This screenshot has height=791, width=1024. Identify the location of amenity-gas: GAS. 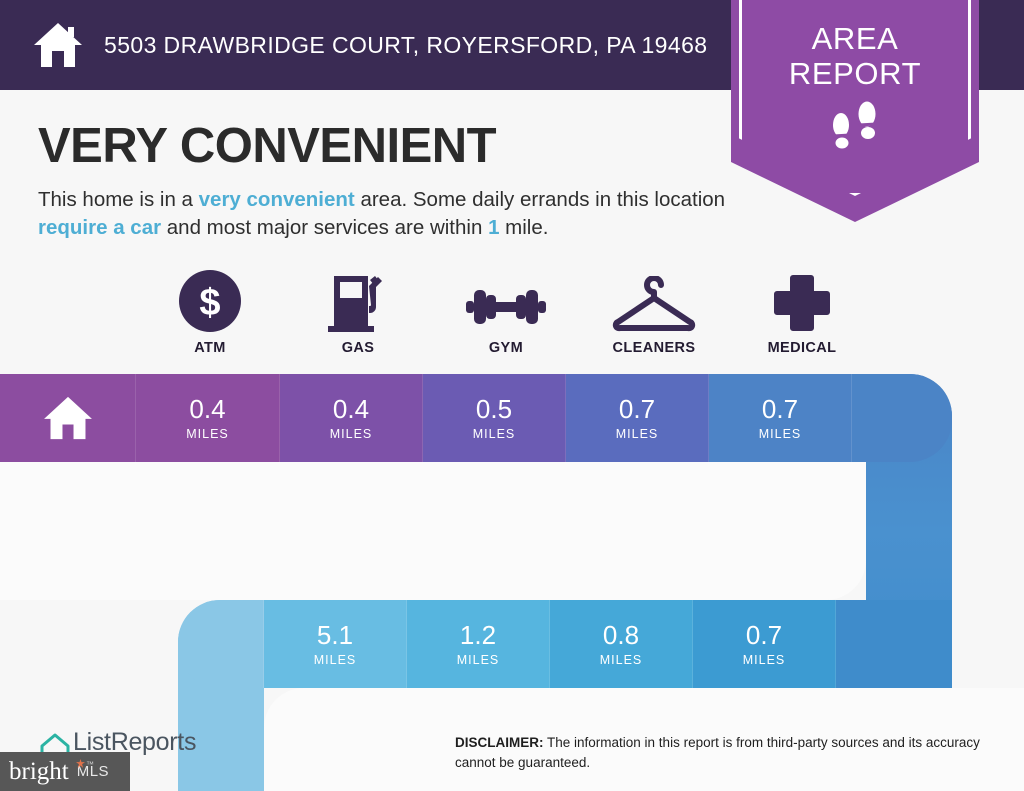
(358, 313).